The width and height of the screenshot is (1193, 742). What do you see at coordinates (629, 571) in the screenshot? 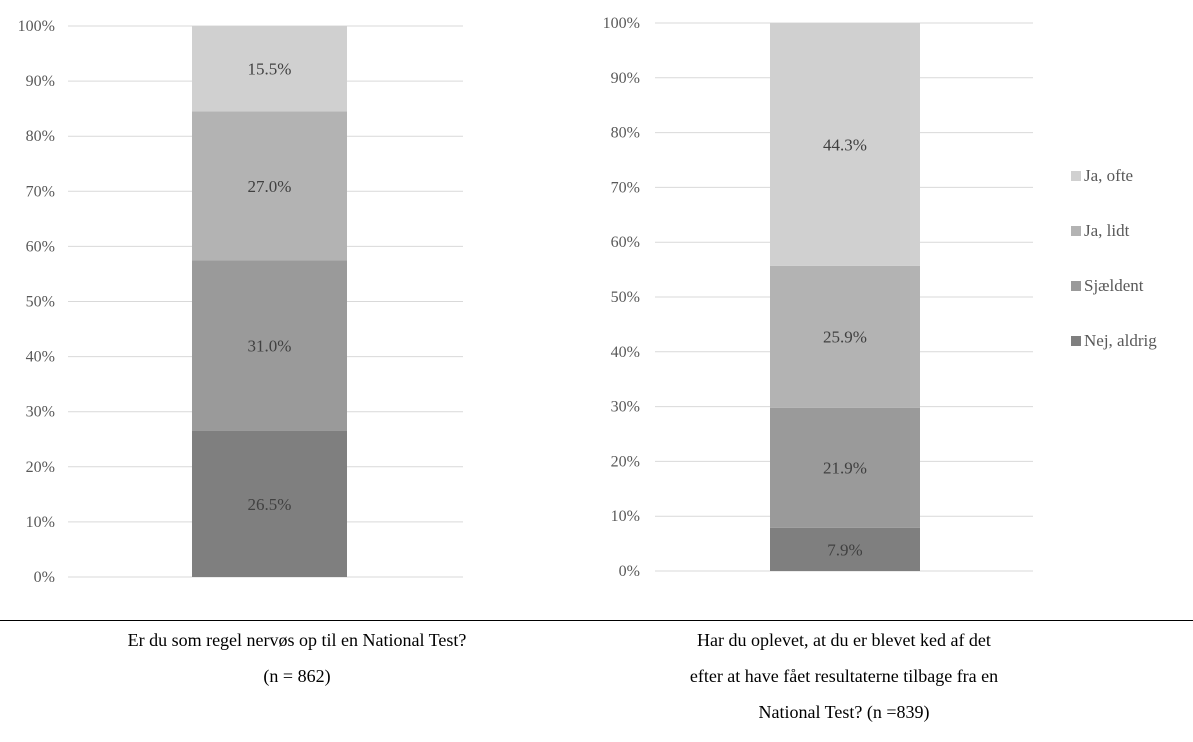
I see `right-y-tick-label: 0%` at bounding box center [629, 571].